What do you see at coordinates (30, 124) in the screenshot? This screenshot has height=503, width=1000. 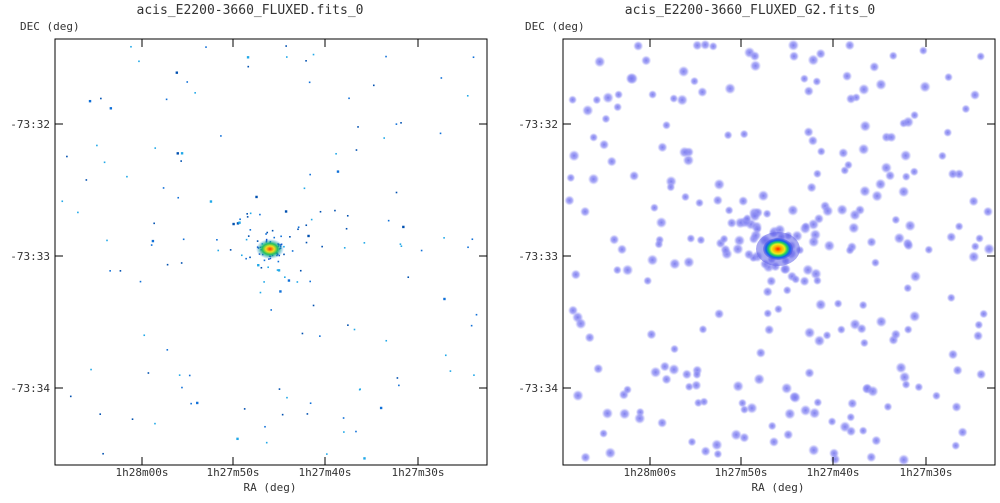 I see `left-y-tick-label: -73:32` at bounding box center [30, 124].